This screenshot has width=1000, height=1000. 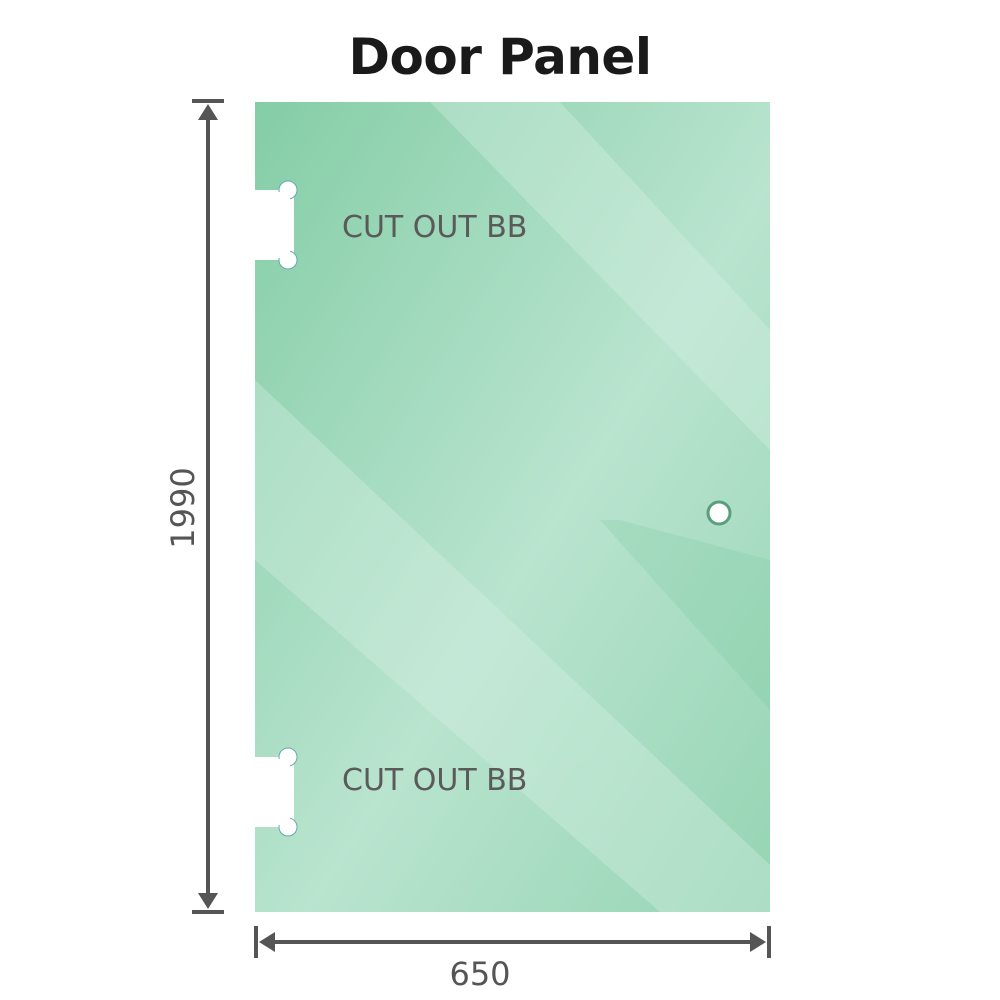 I want to click on handle-hole, so click(x=719, y=513).